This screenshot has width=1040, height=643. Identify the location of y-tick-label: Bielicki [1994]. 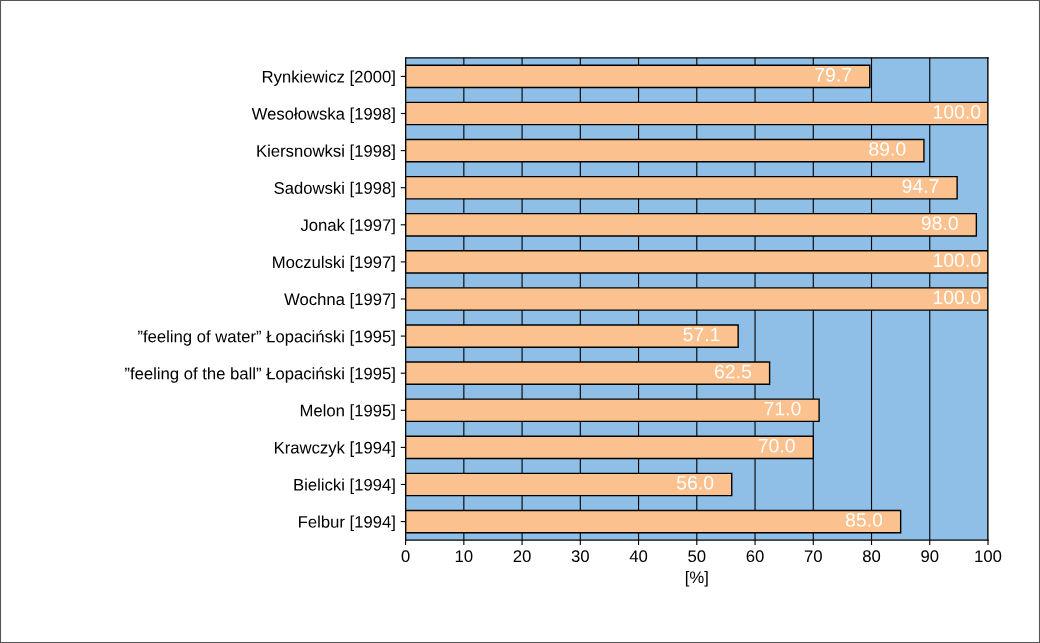
(344, 486).